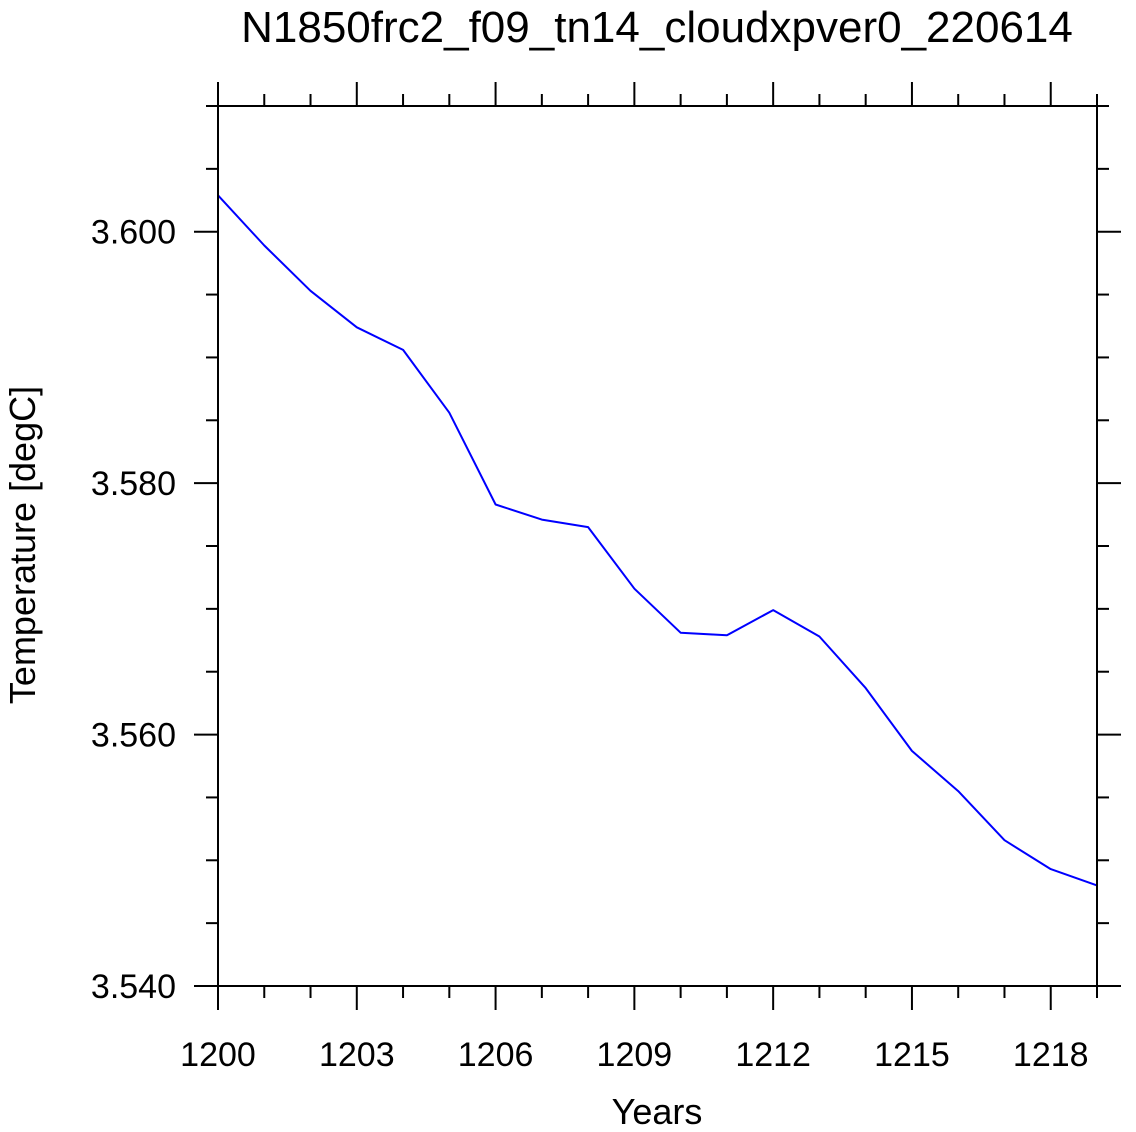 The height and width of the screenshot is (1132, 1136). I want to click on x-tick-label: 1200, so click(218, 1055).